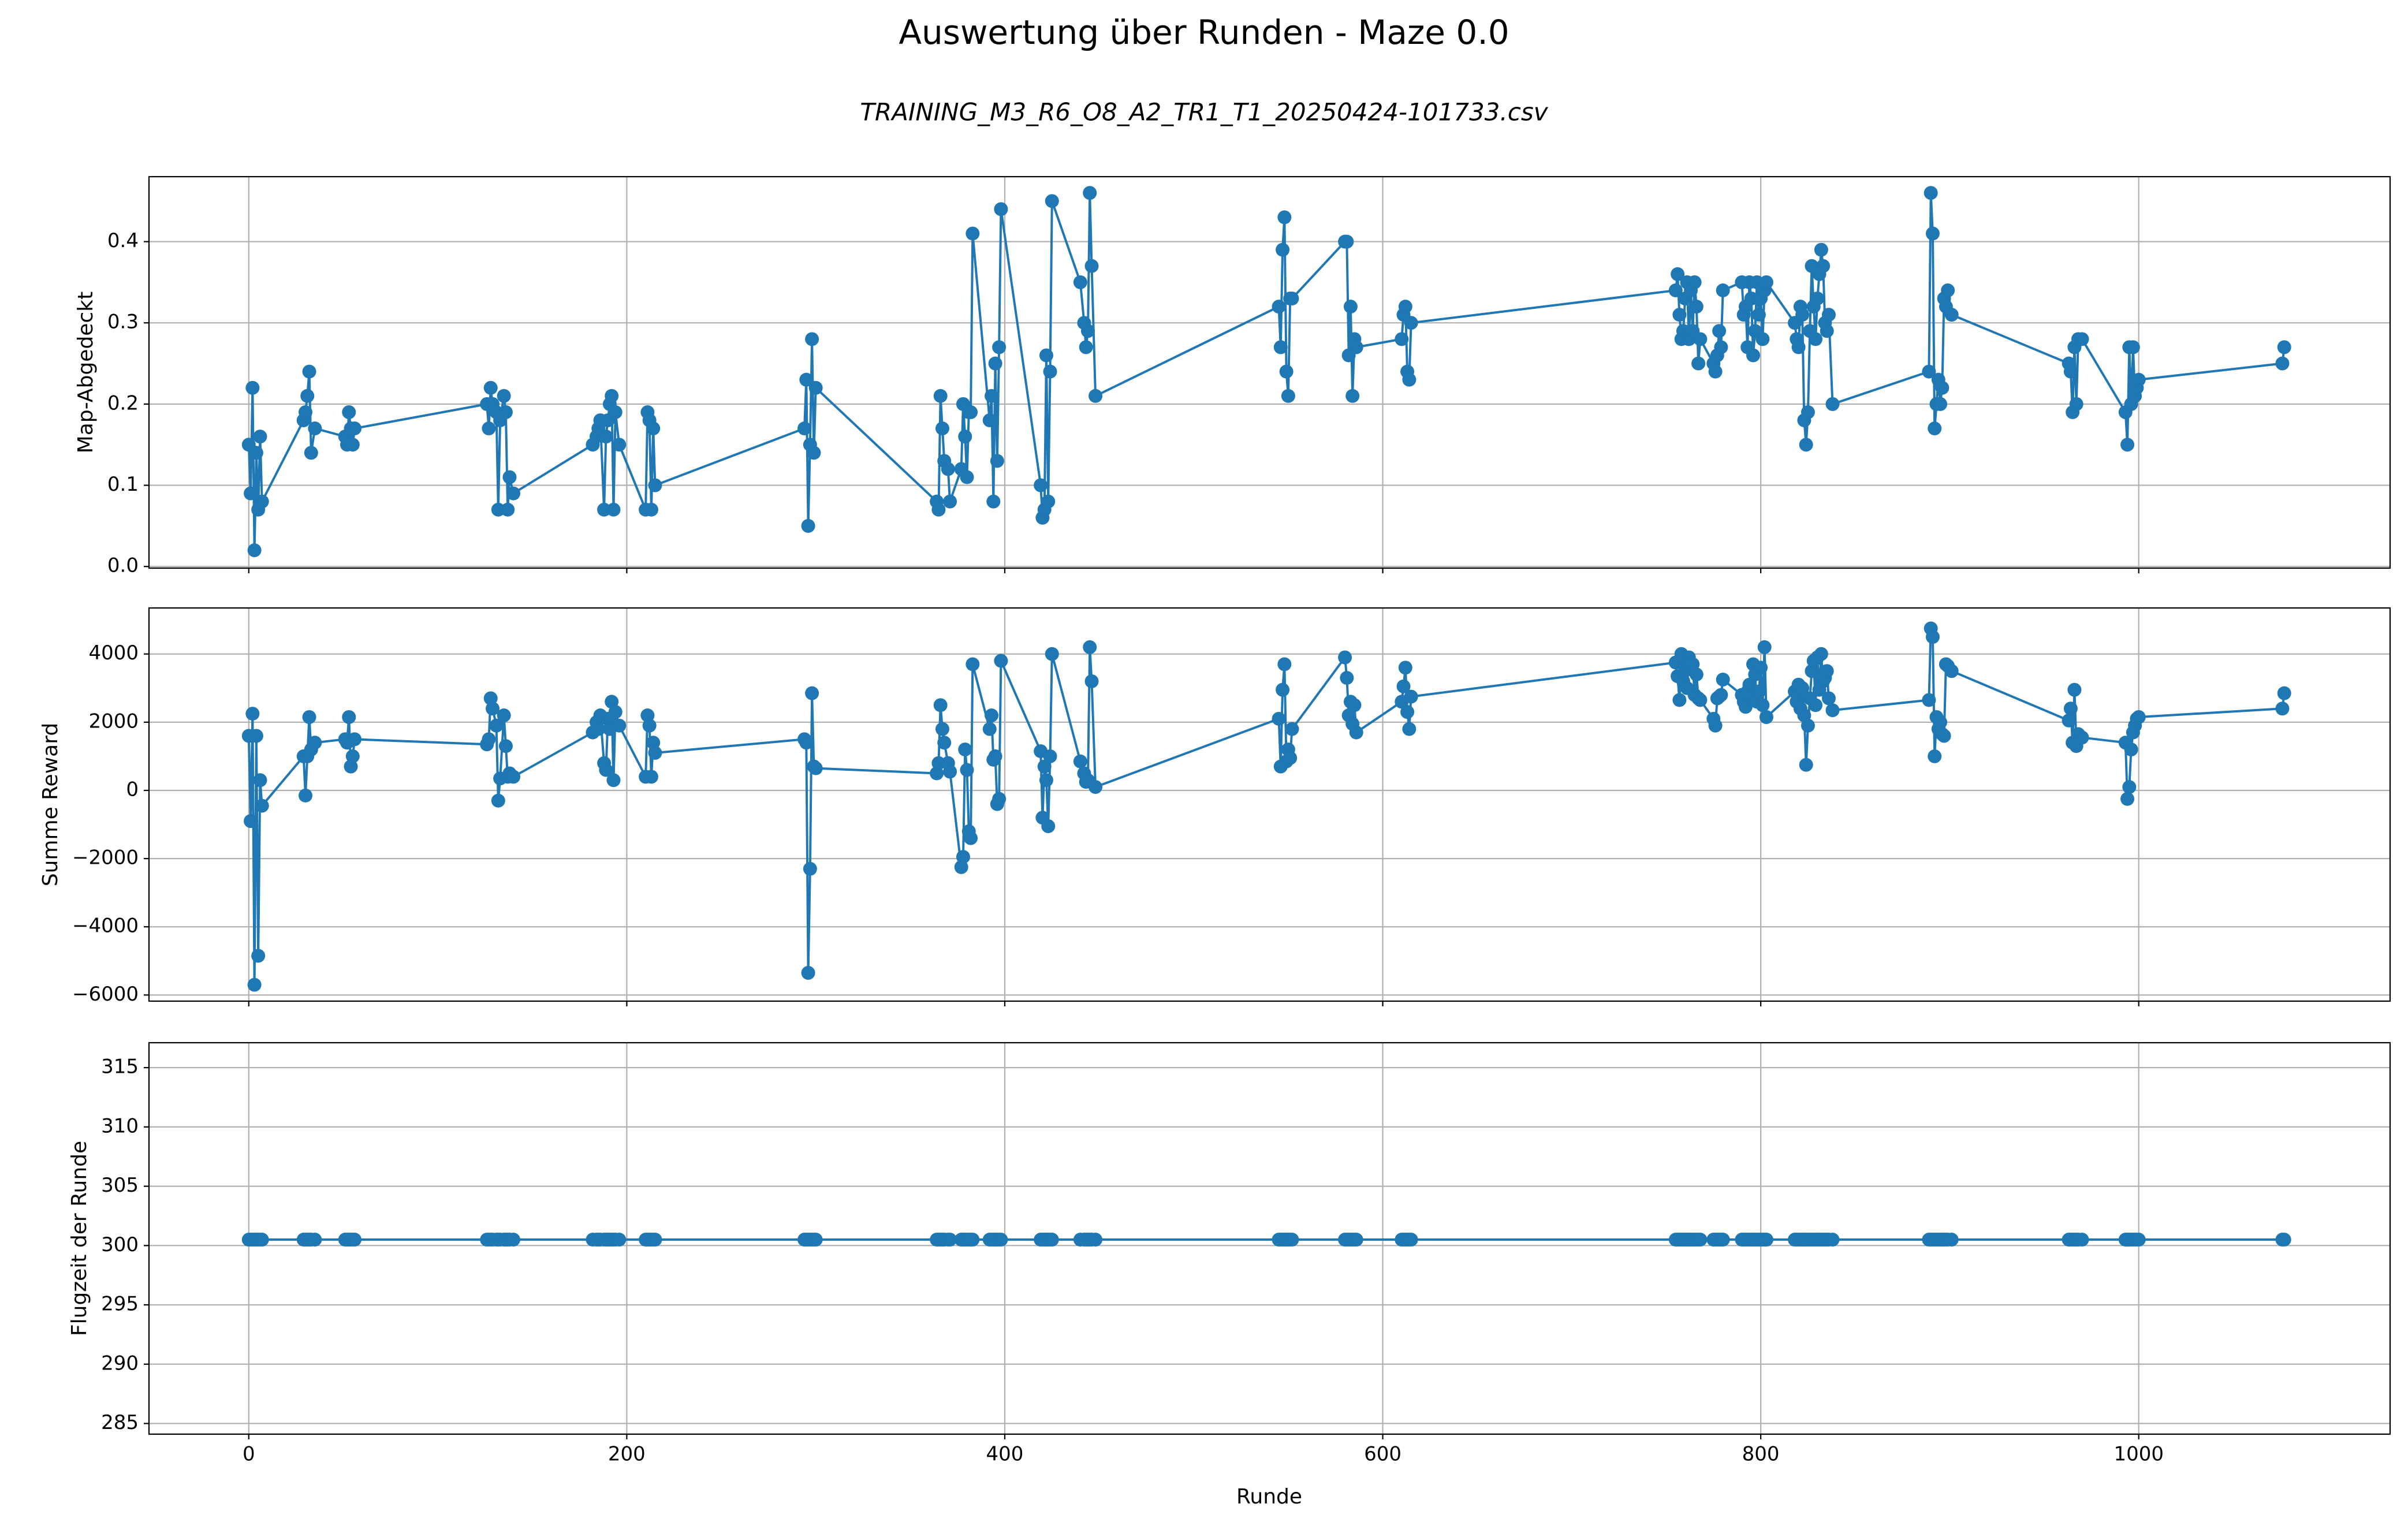 The image size is (2408, 1530). What do you see at coordinates (120, 1067) in the screenshot?
I see `y-tick-label: 315` at bounding box center [120, 1067].